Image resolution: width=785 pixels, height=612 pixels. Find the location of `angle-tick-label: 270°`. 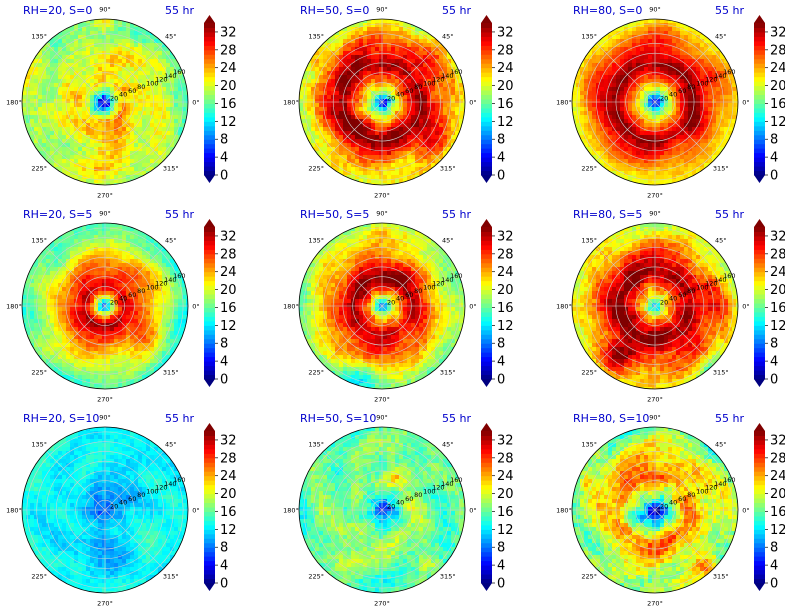

angle-tick-label: 270° is located at coordinates (655, 196).